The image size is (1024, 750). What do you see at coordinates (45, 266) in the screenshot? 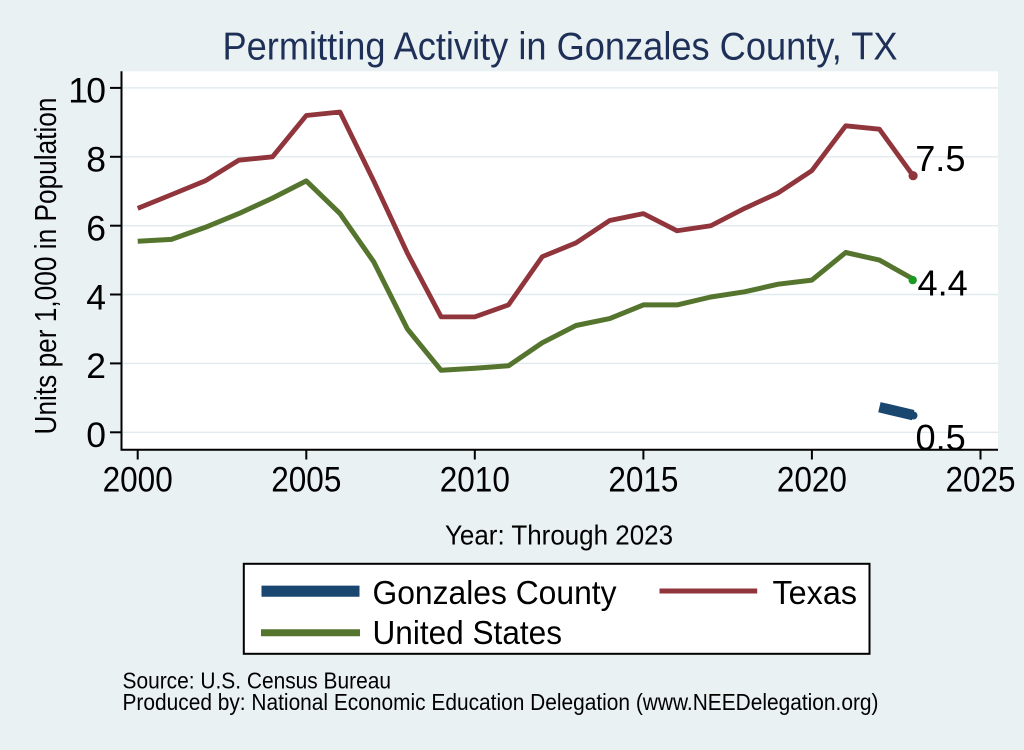
I see `svg-text: Units per 1,000 in Population` at bounding box center [45, 266].